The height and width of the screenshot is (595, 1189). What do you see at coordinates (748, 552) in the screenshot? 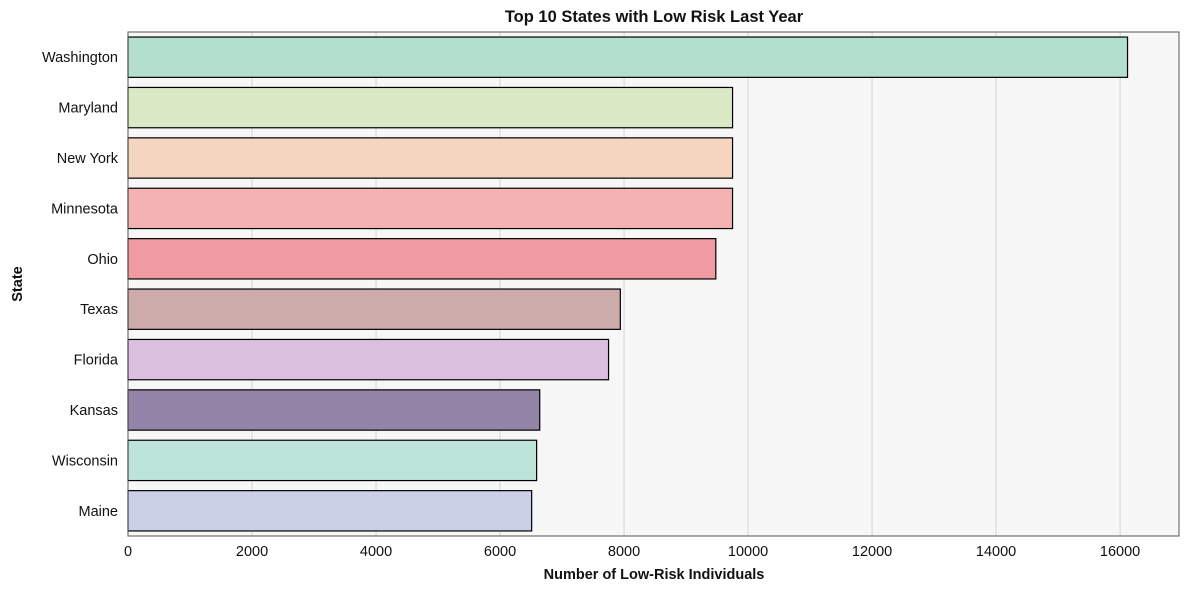
I see `x-tick-label: 10000` at bounding box center [748, 552].